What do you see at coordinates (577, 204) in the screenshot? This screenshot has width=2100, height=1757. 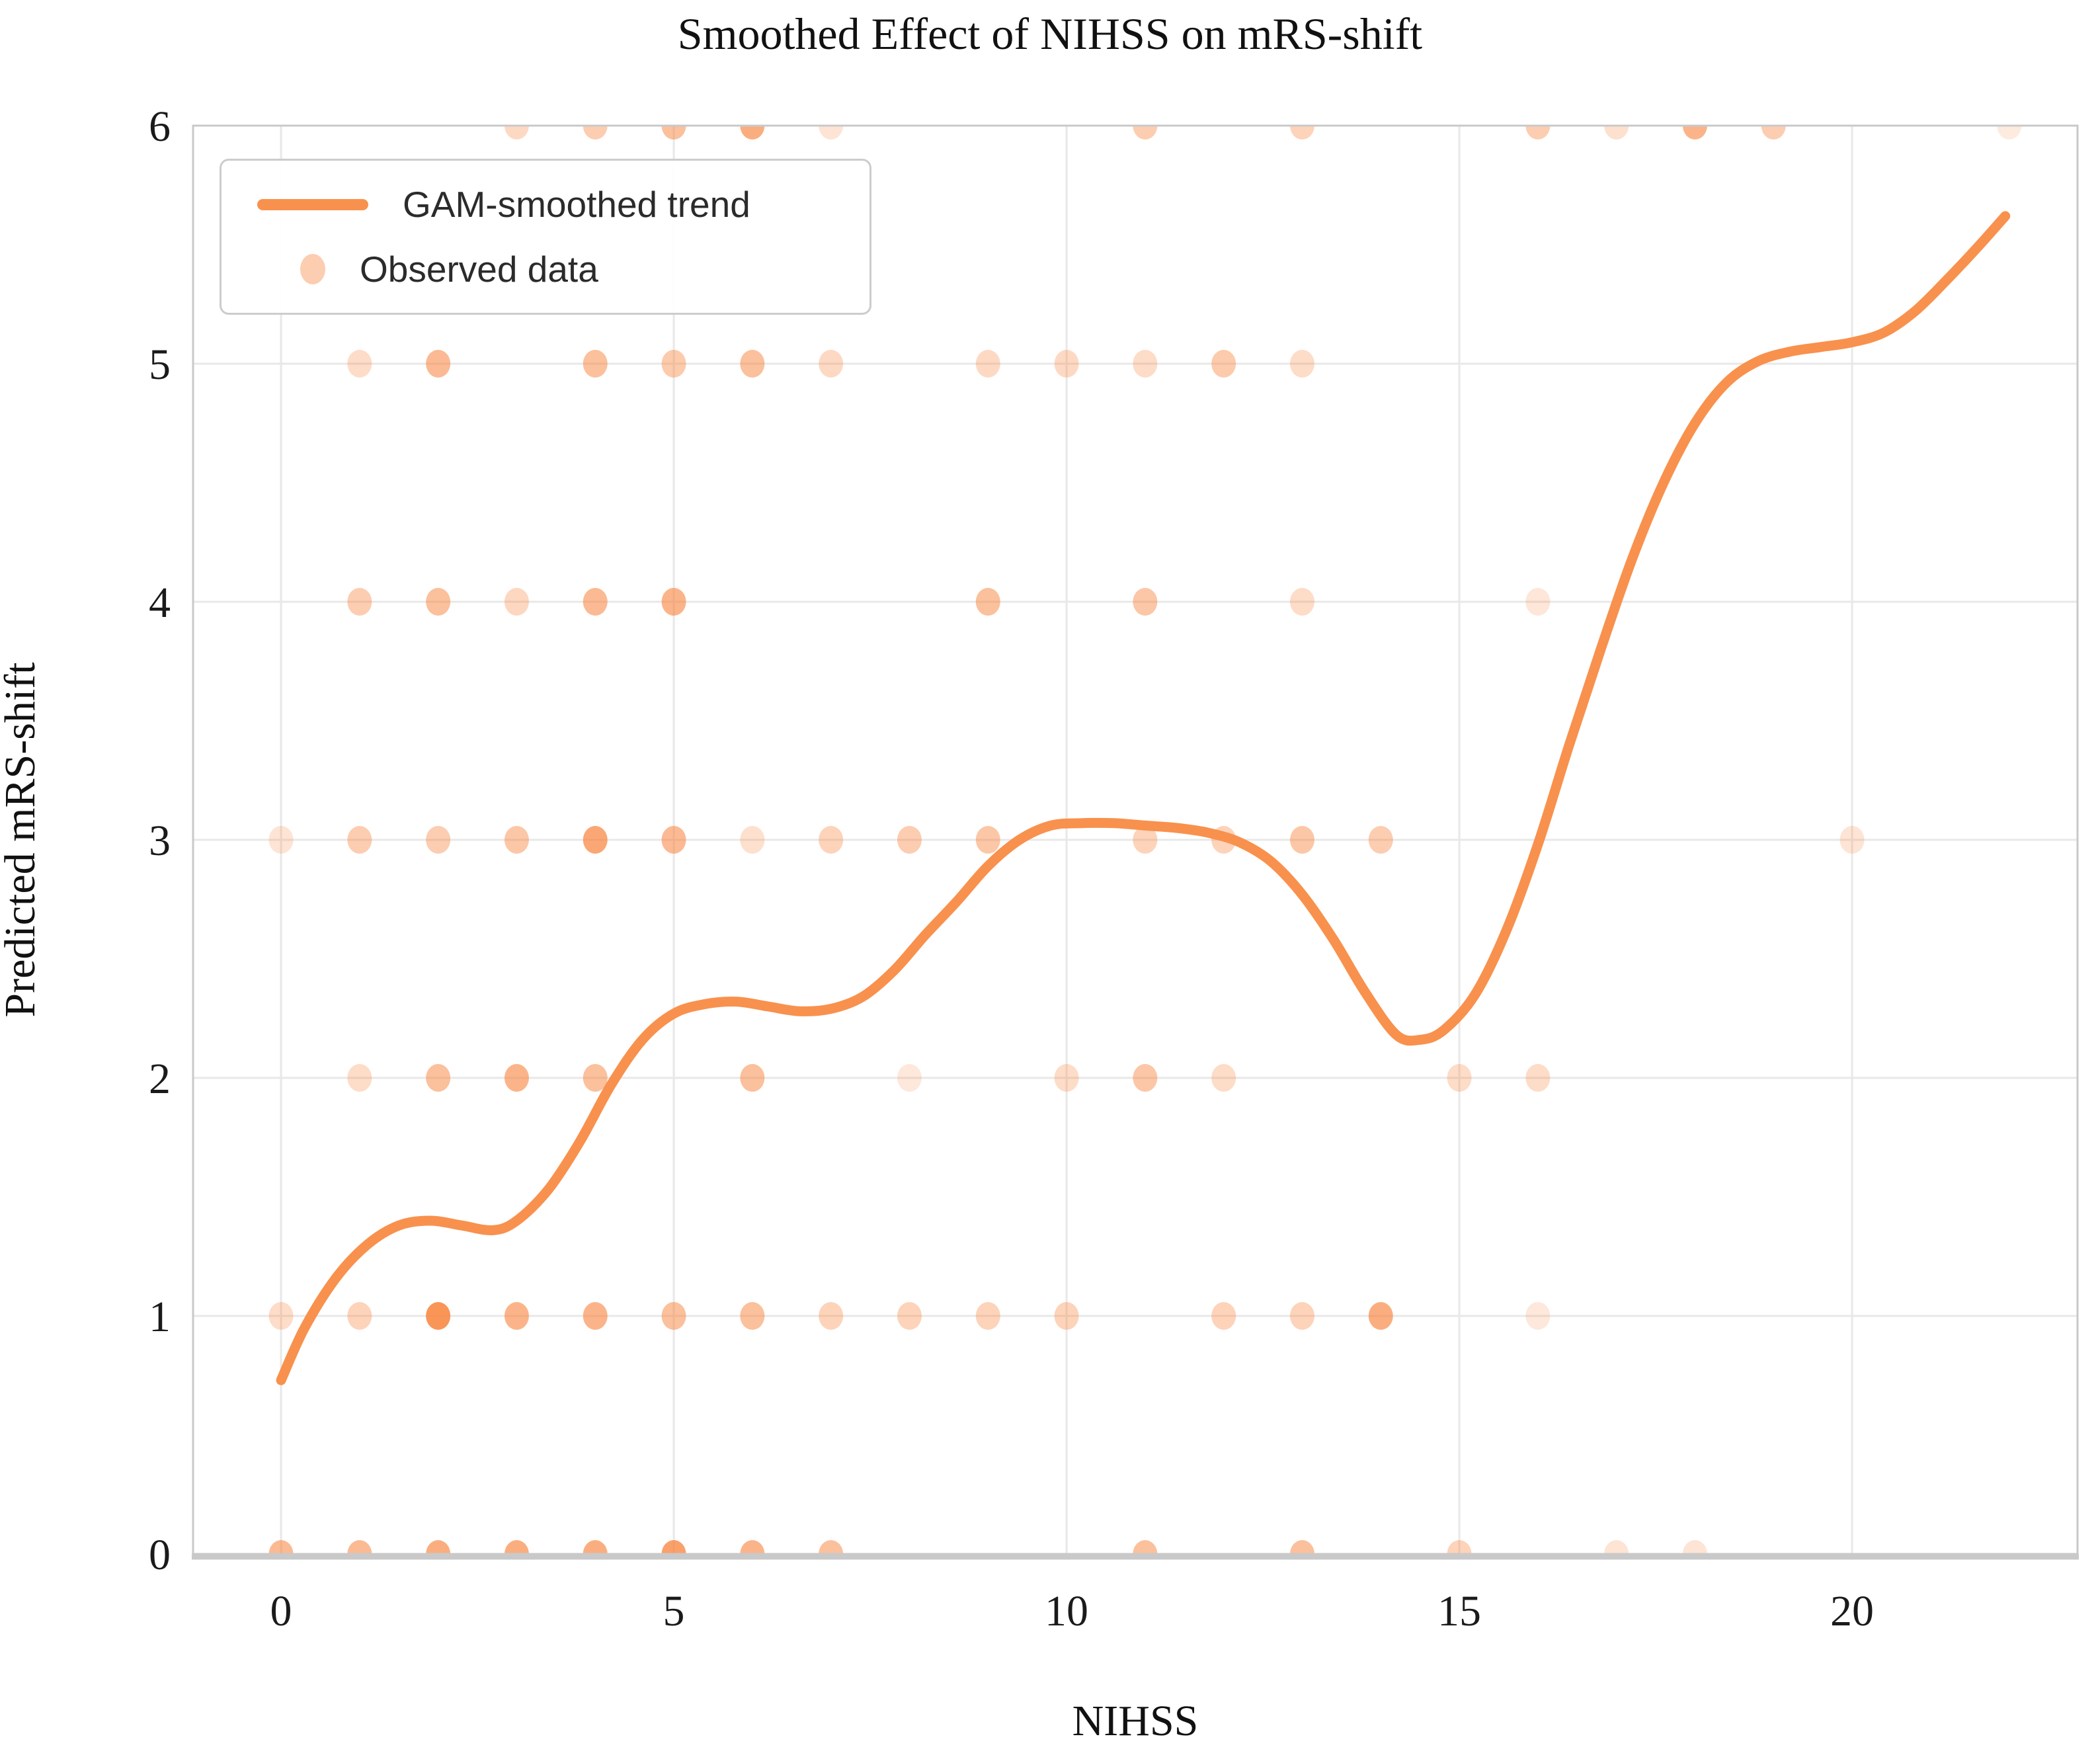 I see `legend-label-trend: GAM-smoothed trend` at bounding box center [577, 204].